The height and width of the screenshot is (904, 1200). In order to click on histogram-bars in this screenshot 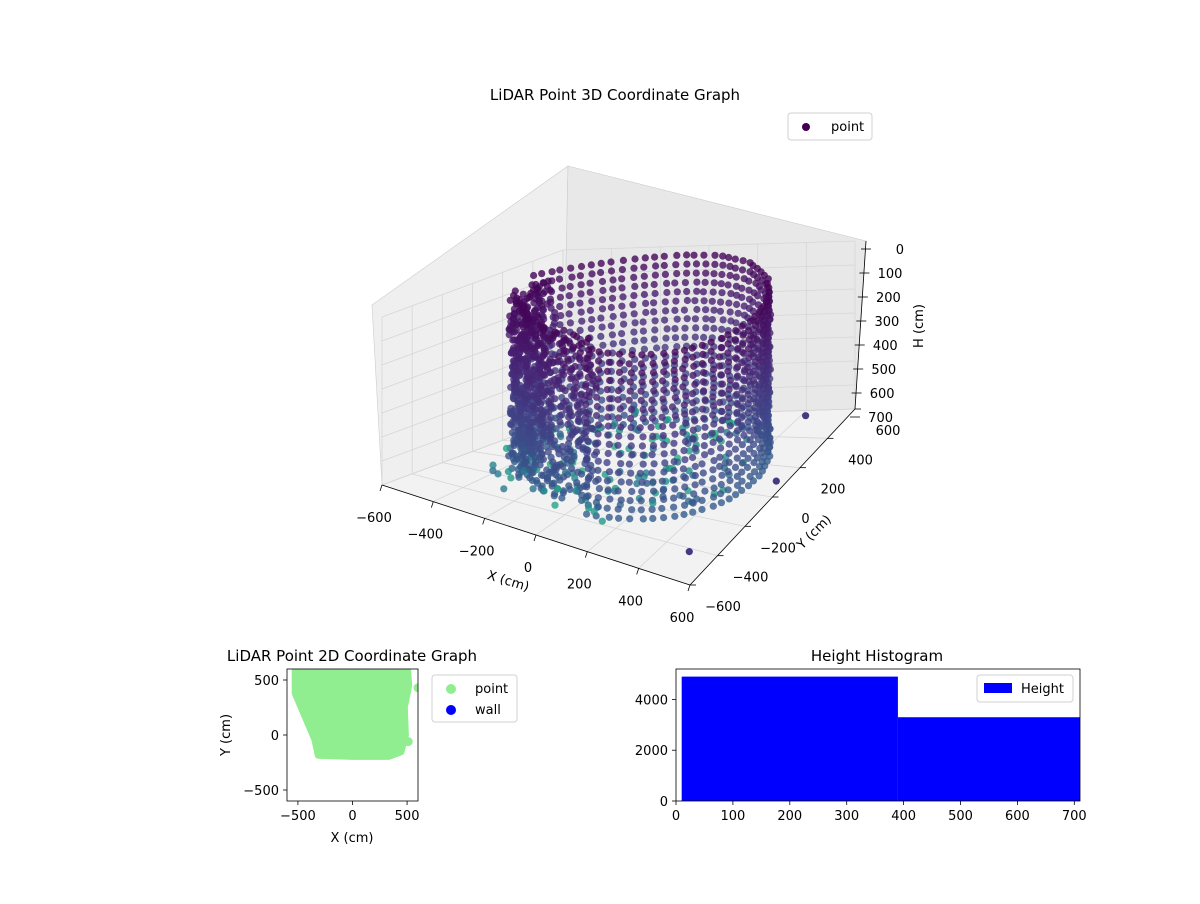, I will do `click(880, 738)`.